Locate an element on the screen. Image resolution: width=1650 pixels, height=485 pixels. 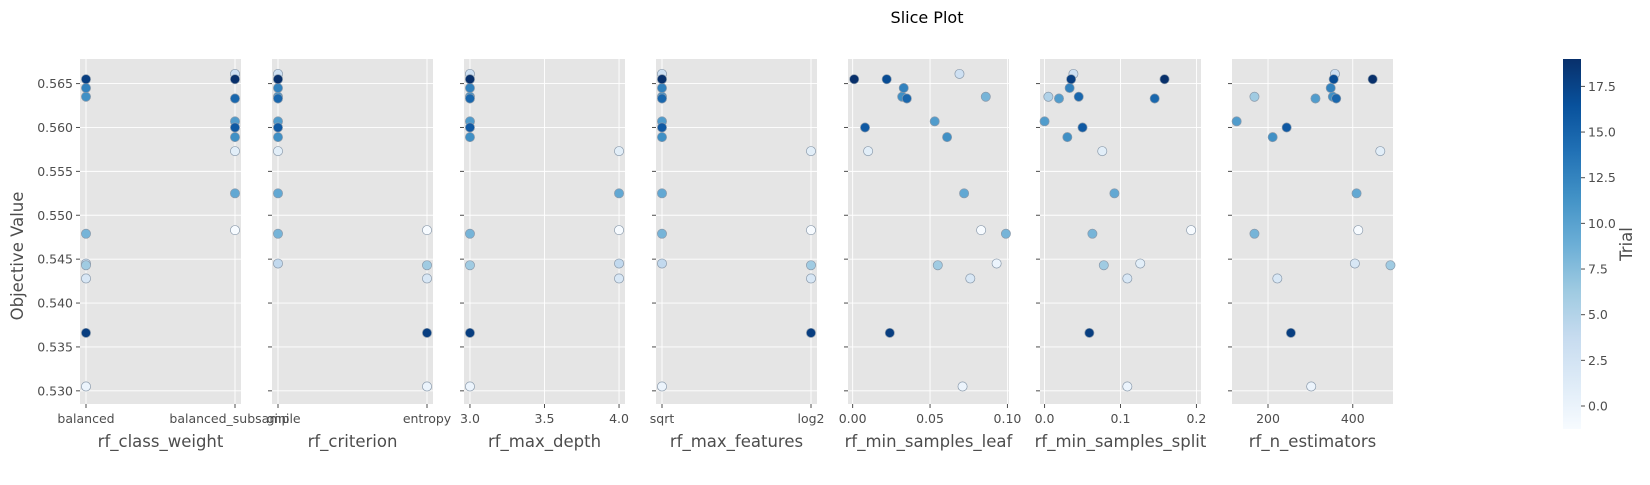
panel-rf-max-features: sqrt log2 rf_max_features is located at coordinates (737, 255).